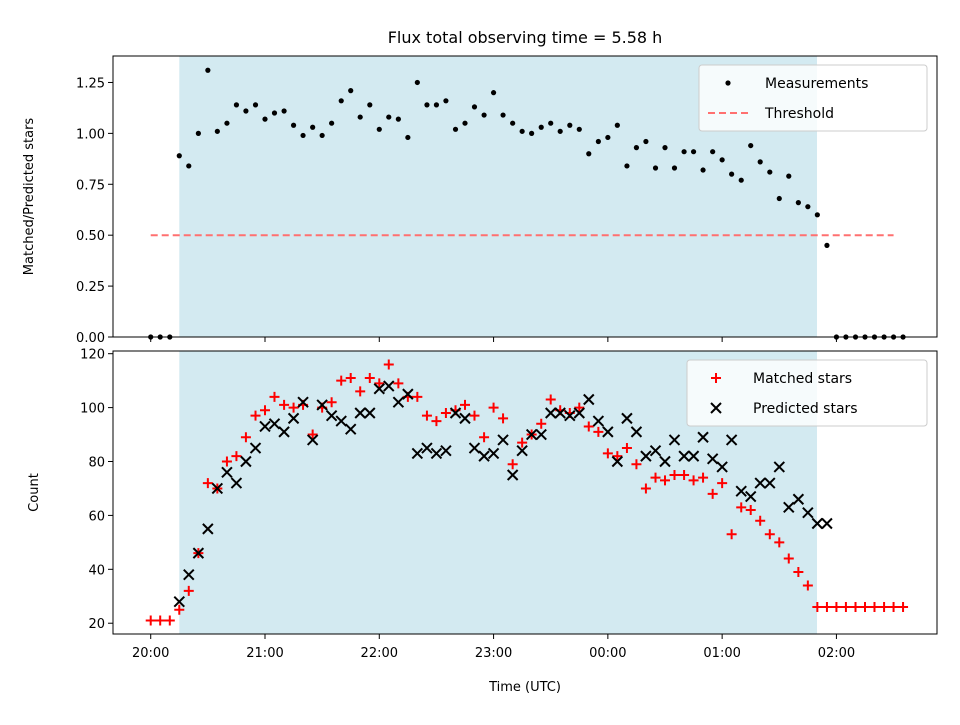 Image resolution: width=960 pixels, height=725 pixels. Describe the element at coordinates (716, 378) in the screenshot. I see `legend-marker` at that location.